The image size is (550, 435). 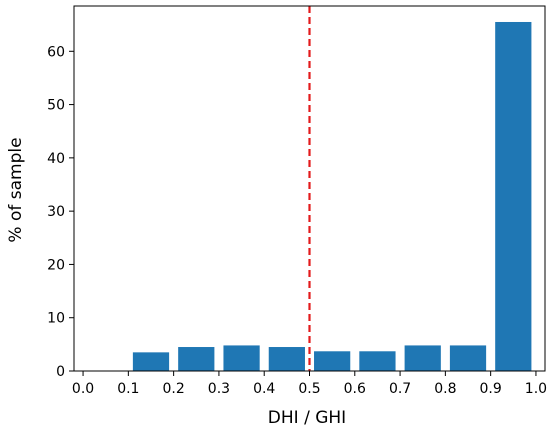 What do you see at coordinates (309, 389) in the screenshot?
I see `x-tick-label: 0.5` at bounding box center [309, 389].